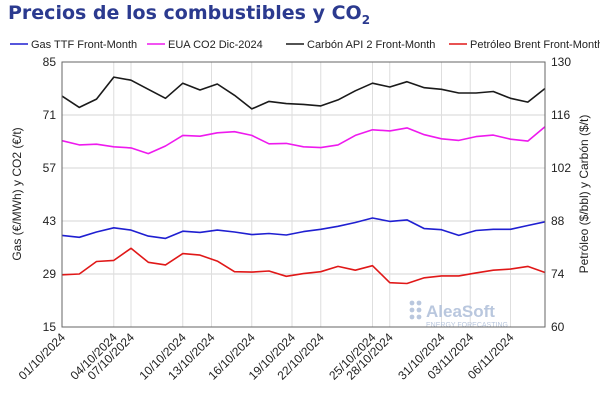 The height and width of the screenshot is (418, 600). I want to click on series-line-carbon-api-2-front-month, so click(303, 93).